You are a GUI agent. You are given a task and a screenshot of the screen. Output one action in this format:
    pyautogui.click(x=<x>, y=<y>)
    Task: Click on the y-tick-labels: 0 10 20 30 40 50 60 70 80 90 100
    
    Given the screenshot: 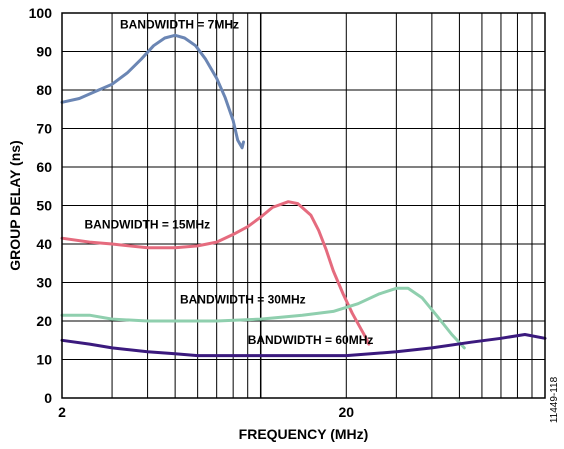 What is the action you would take?
    pyautogui.click(x=41, y=205)
    